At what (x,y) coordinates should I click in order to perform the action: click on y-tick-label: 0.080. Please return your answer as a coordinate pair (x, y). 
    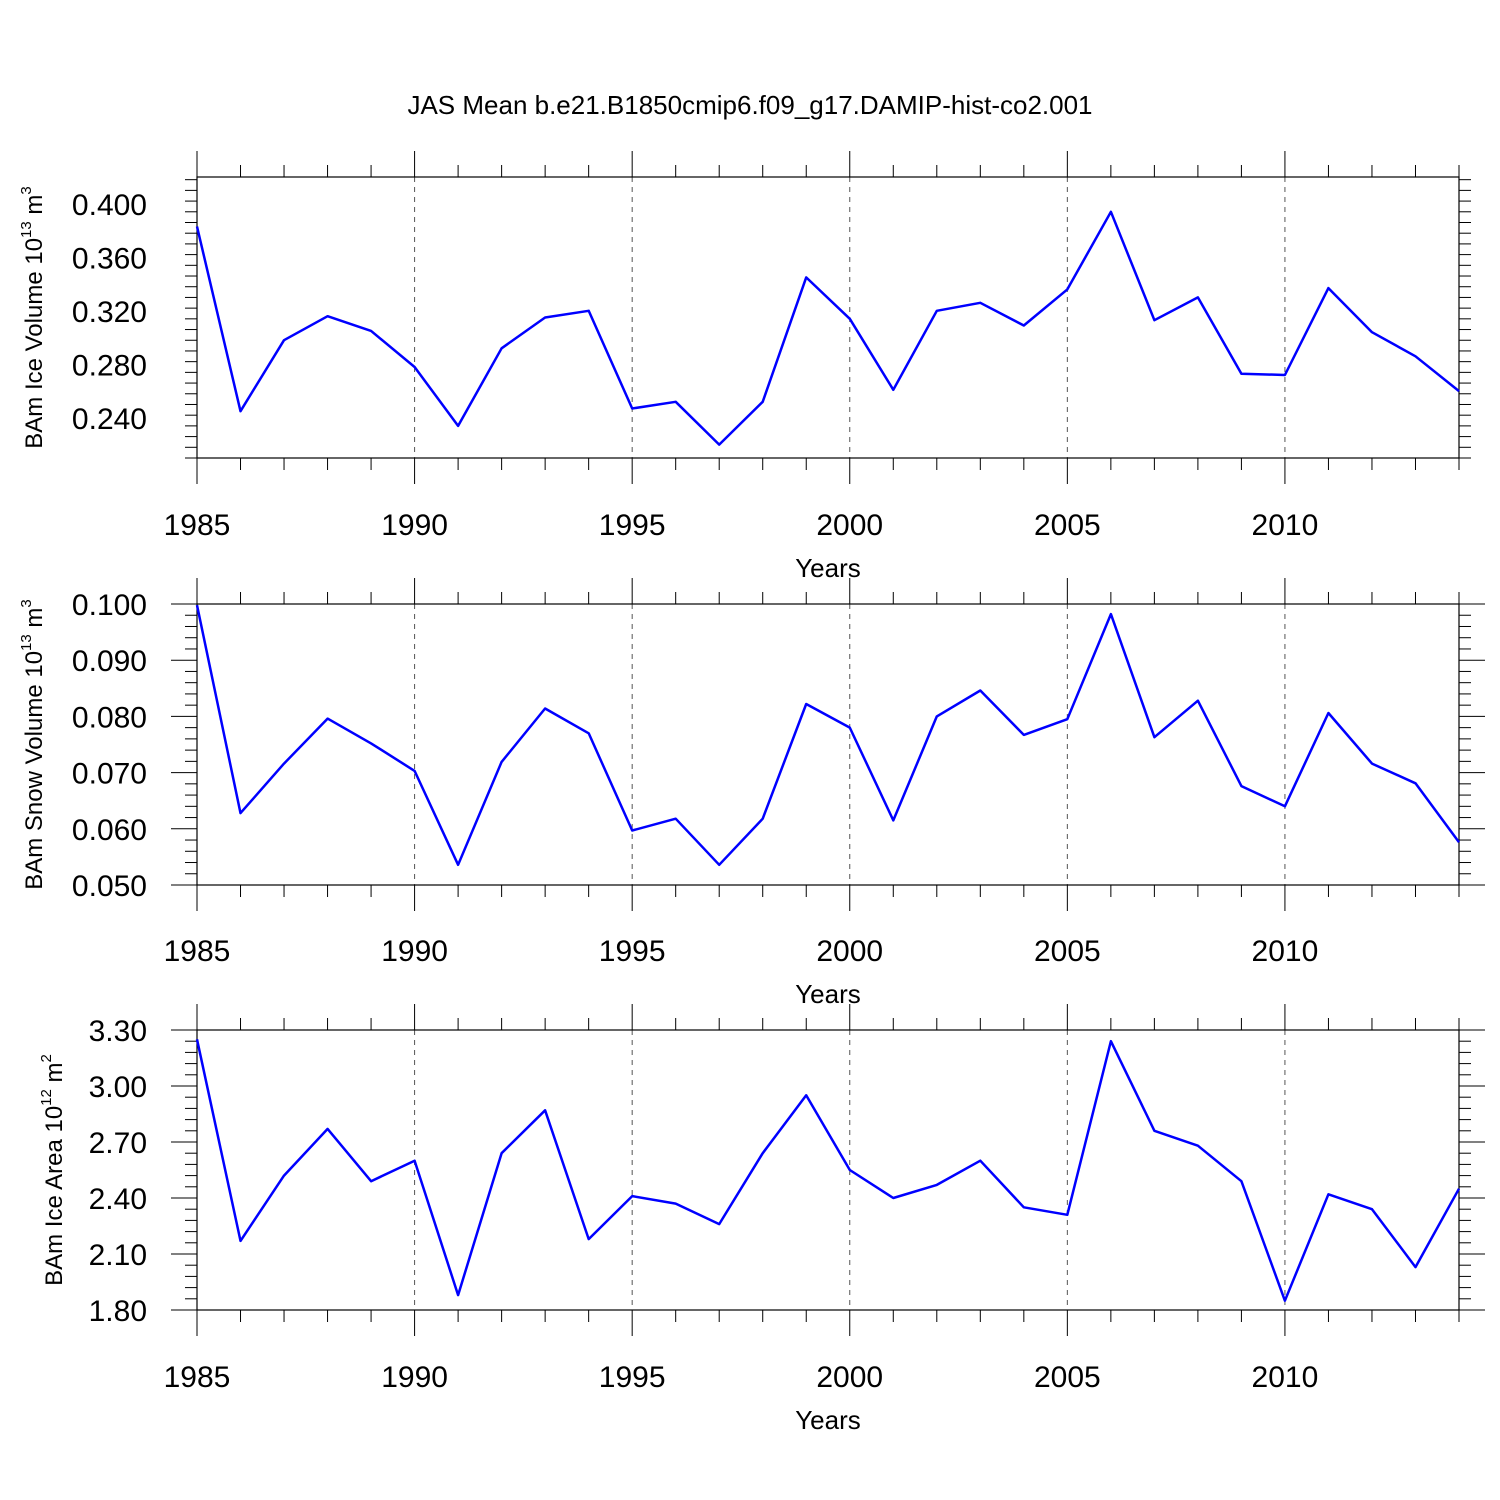
    Looking at the image, I should click on (109, 717).